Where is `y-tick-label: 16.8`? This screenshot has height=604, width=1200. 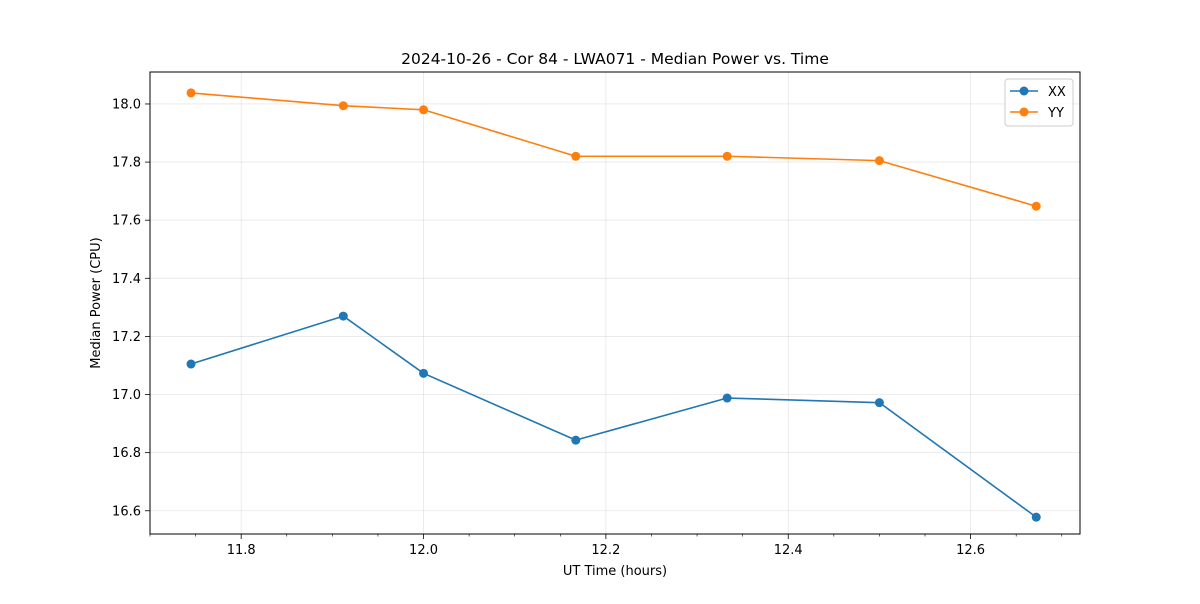
y-tick-label: 16.8 is located at coordinates (126, 453).